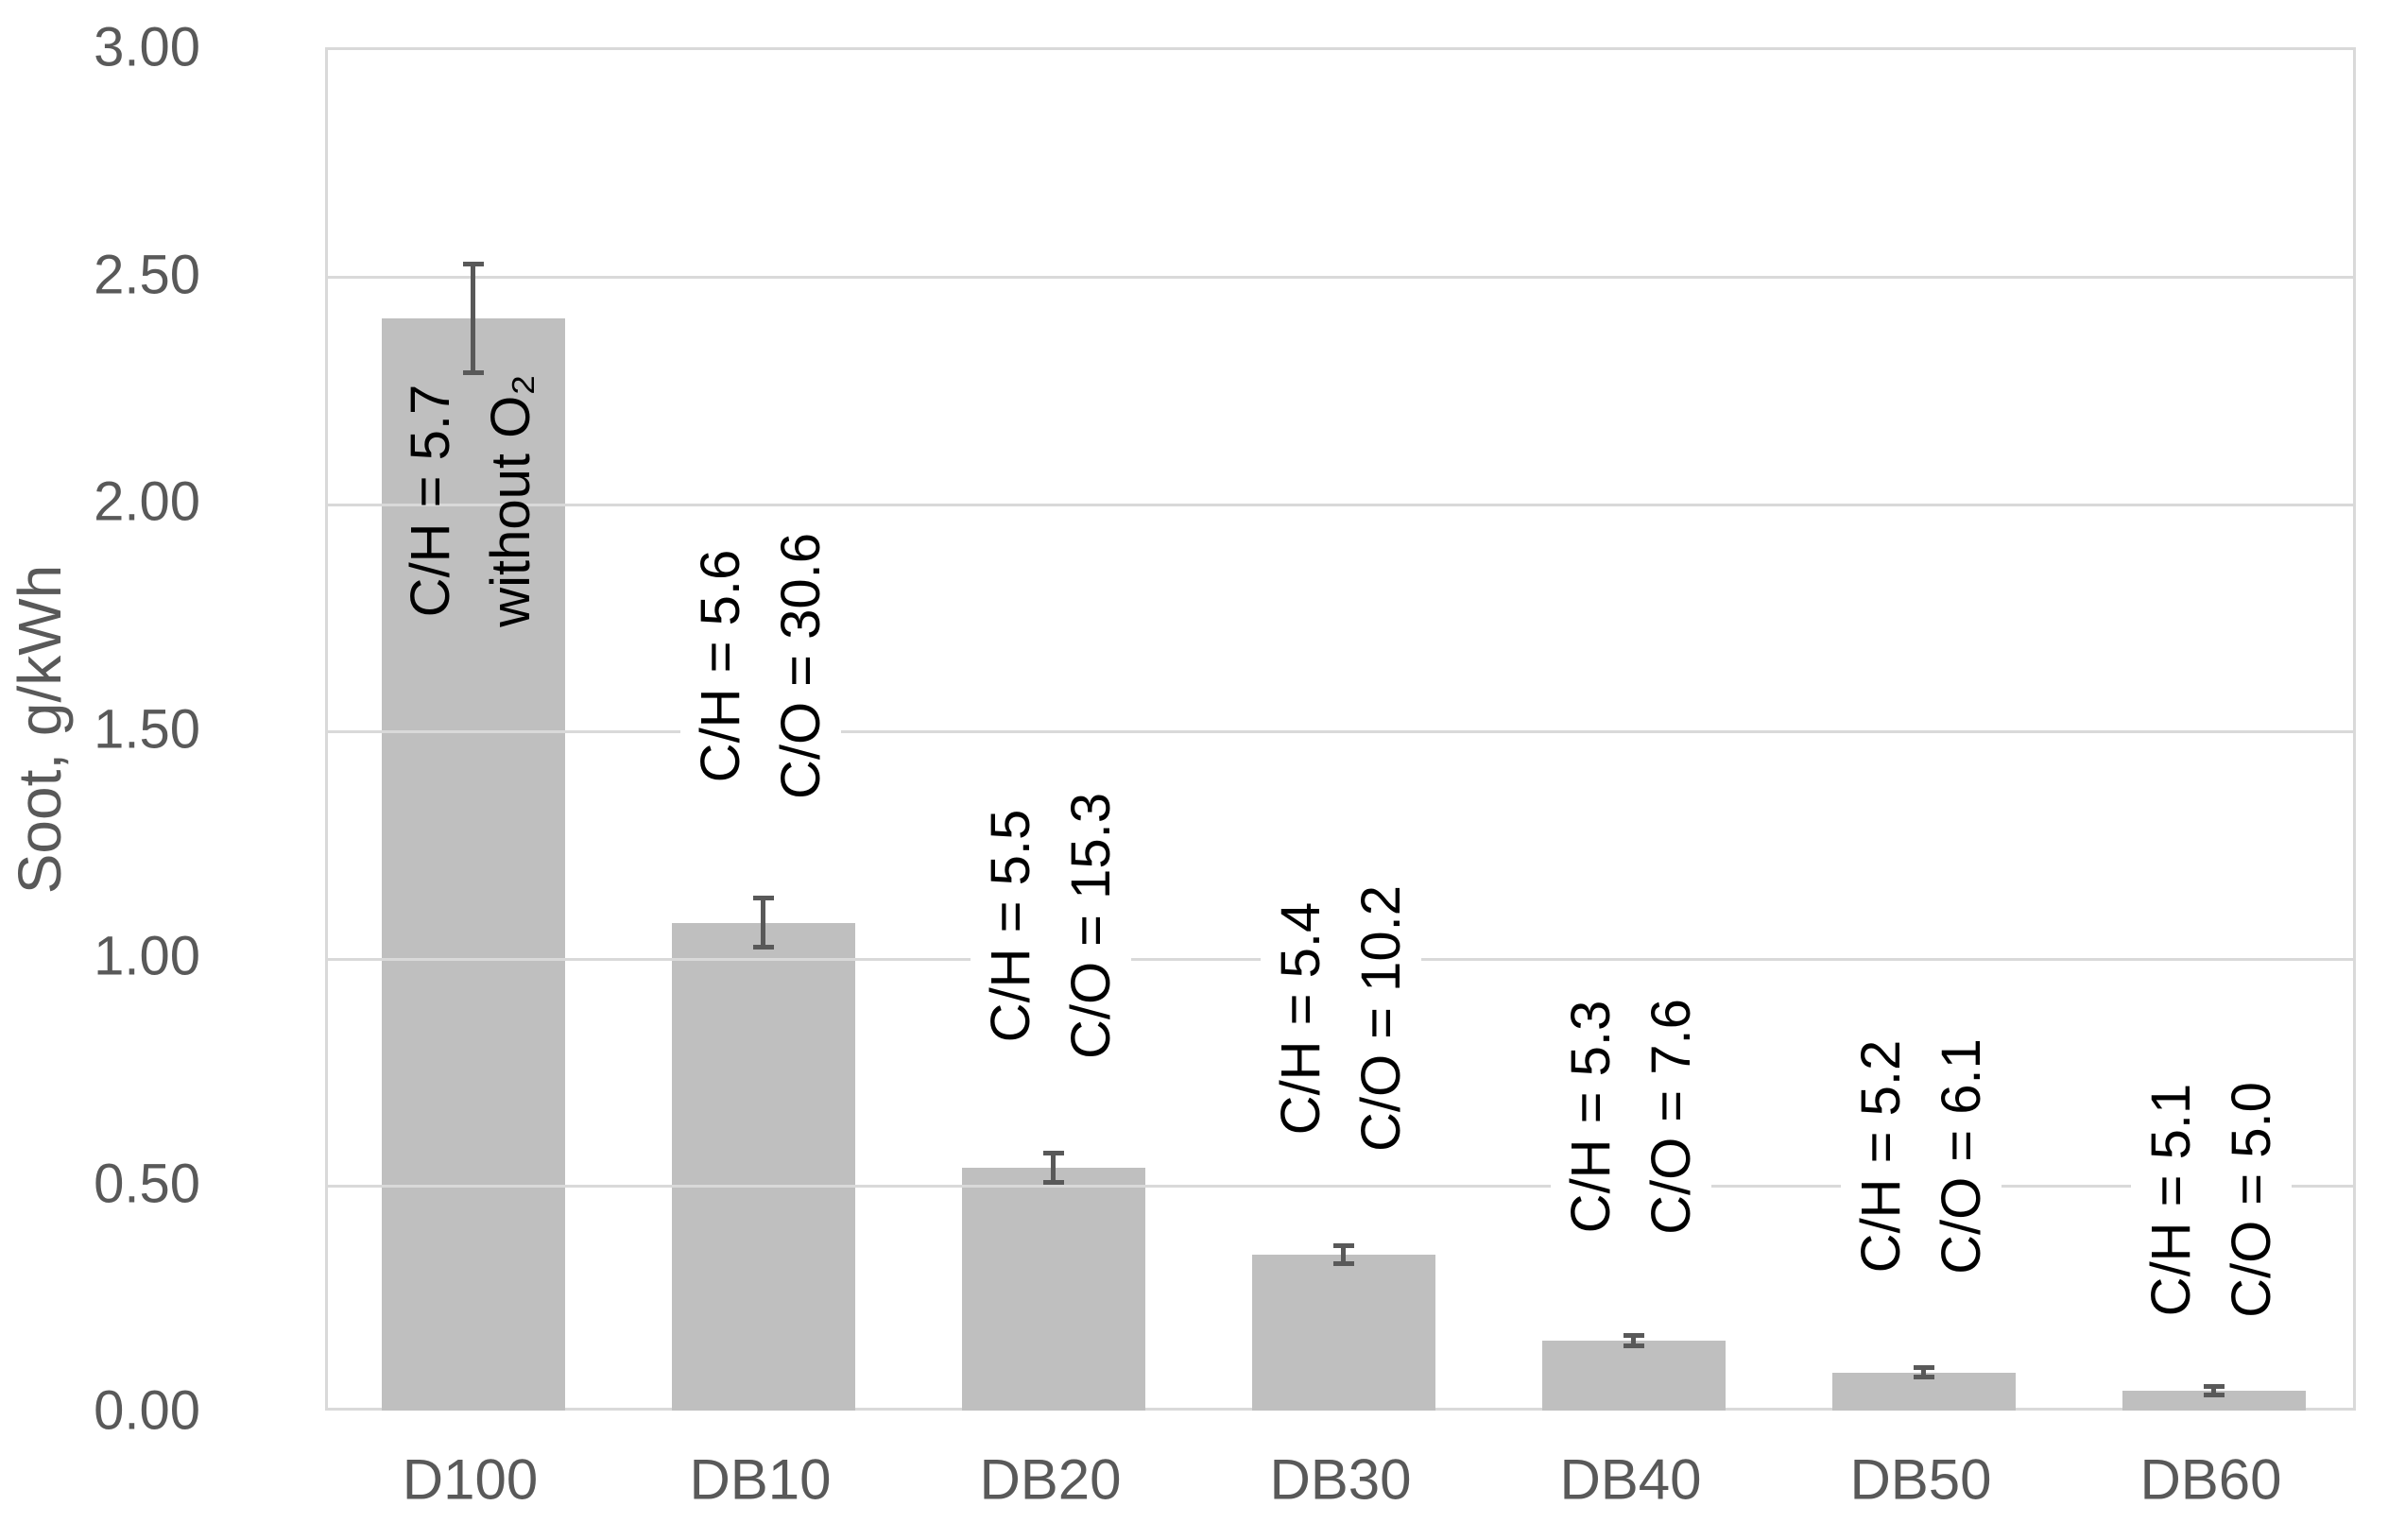  What do you see at coordinates (760, 666) in the screenshot?
I see `bar-annotation: C/H = 5.6 C/O = 30.6` at bounding box center [760, 666].